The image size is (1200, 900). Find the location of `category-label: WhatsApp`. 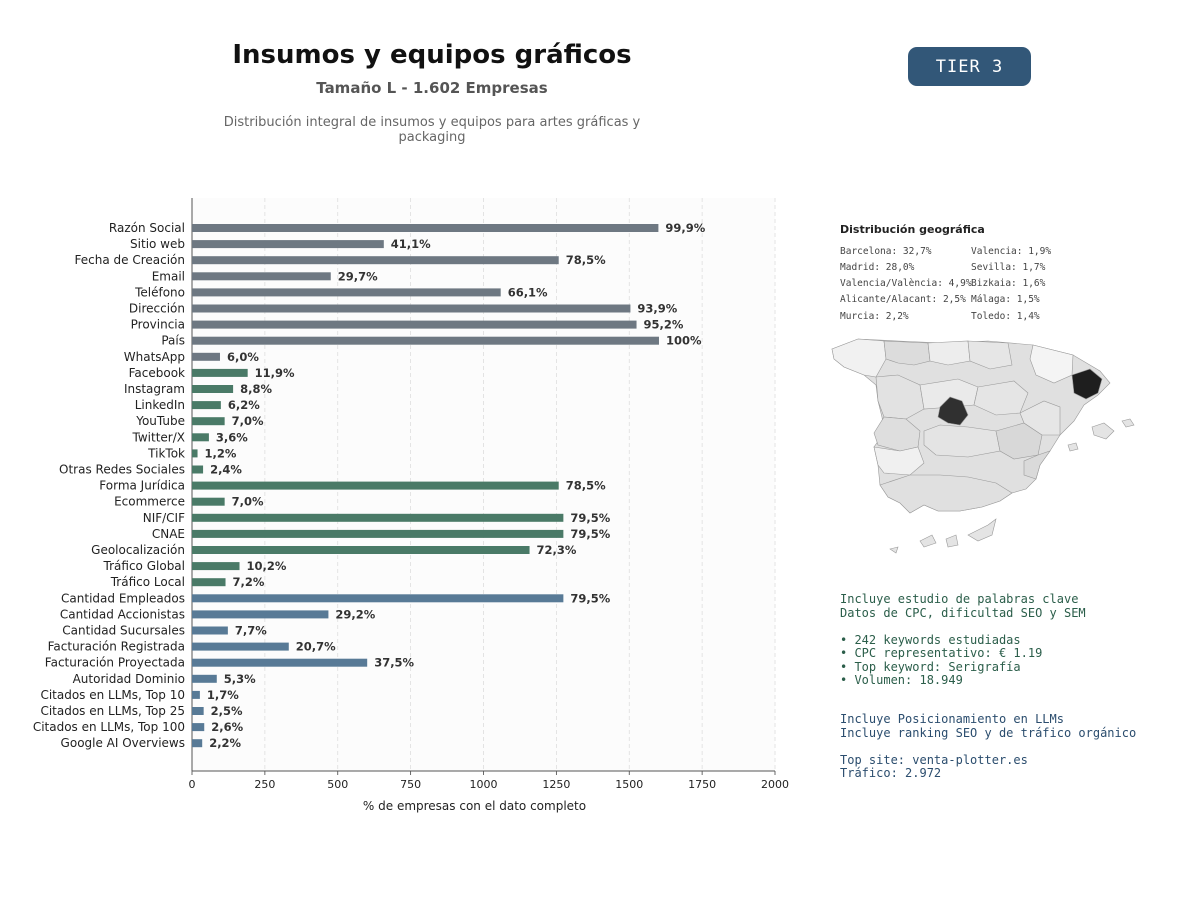

category-label: WhatsApp is located at coordinates (154, 357).